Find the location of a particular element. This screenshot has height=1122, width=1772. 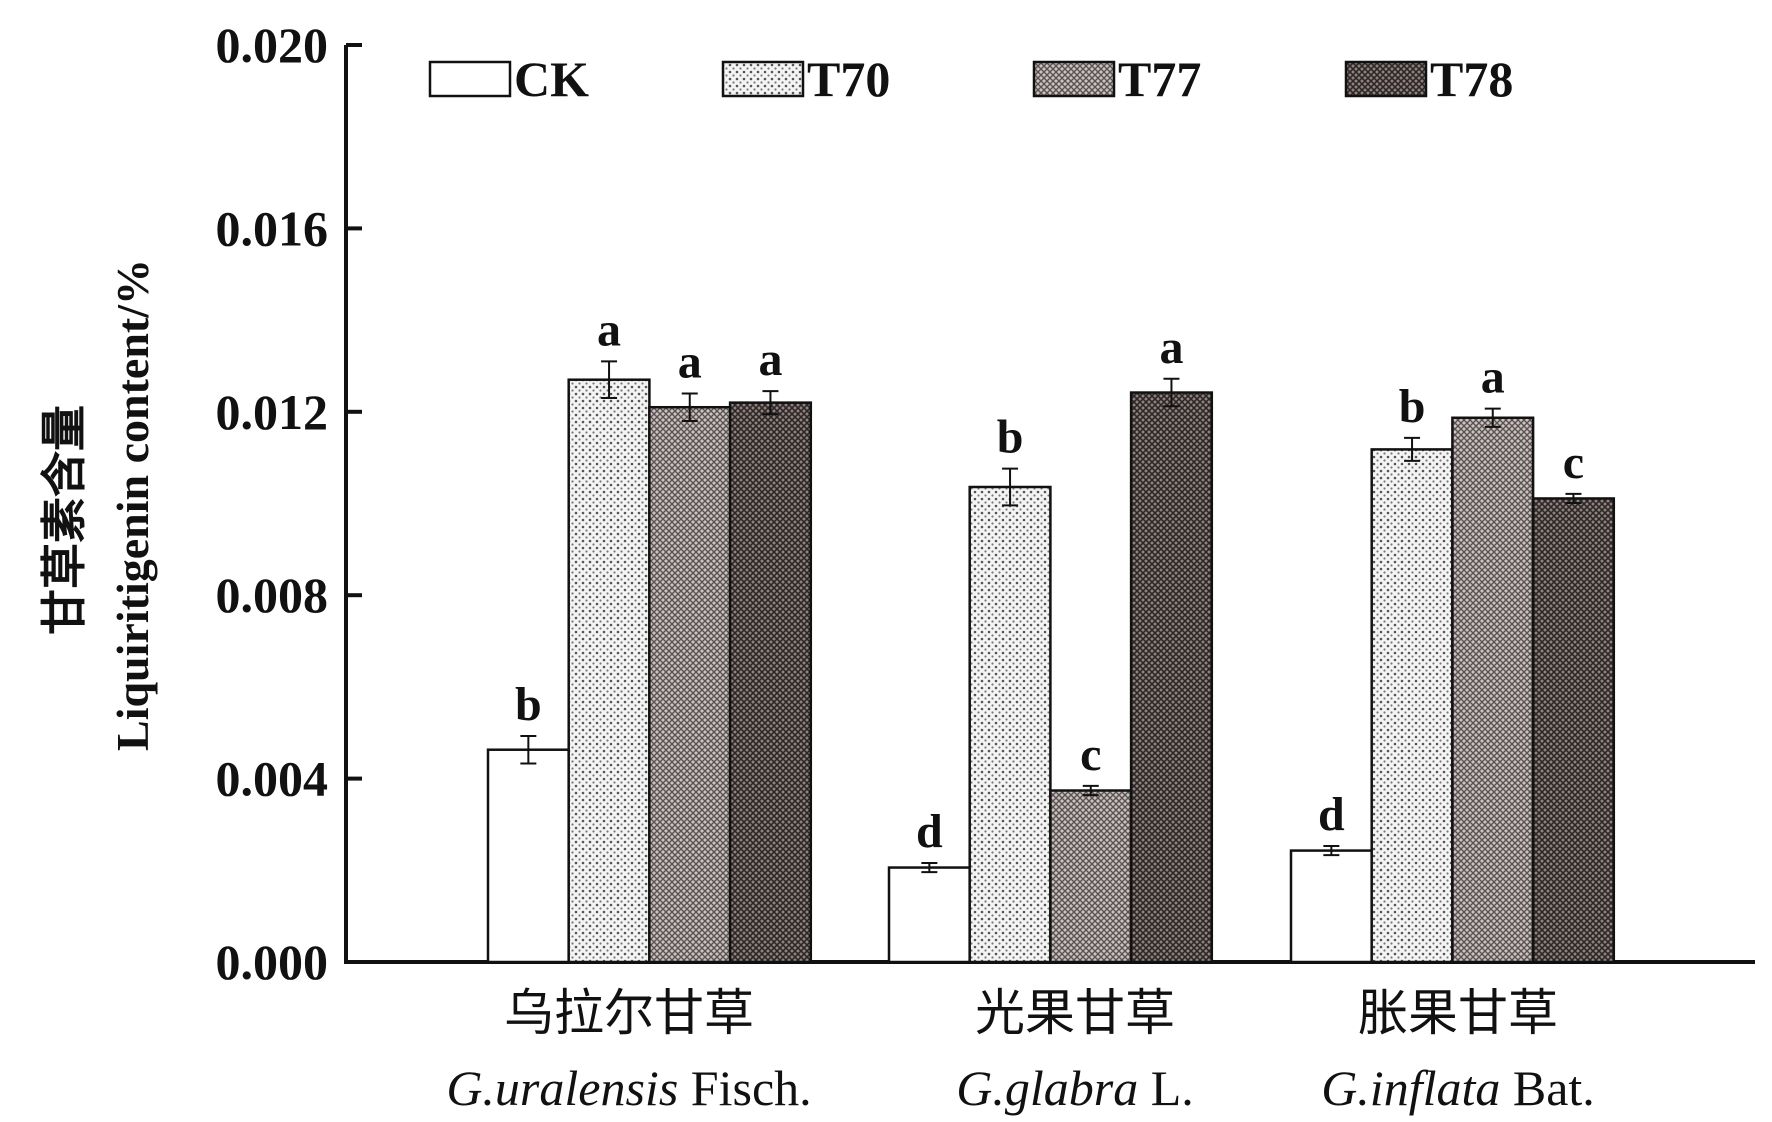

y-axis-title-en: Liquiritigenin content/% is located at coordinates (132, 505).